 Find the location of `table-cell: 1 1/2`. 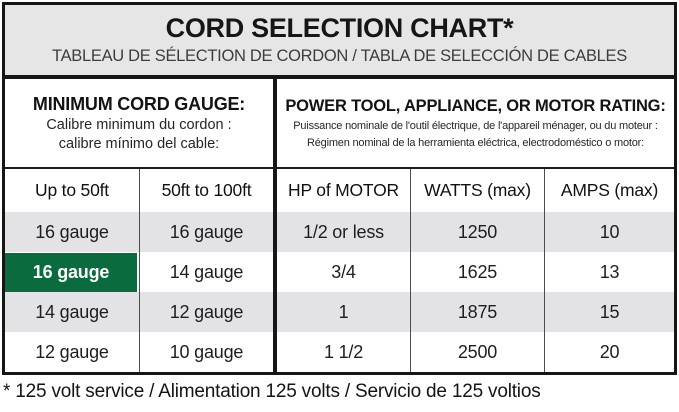

table-cell: 1 1/2 is located at coordinates (341, 352).